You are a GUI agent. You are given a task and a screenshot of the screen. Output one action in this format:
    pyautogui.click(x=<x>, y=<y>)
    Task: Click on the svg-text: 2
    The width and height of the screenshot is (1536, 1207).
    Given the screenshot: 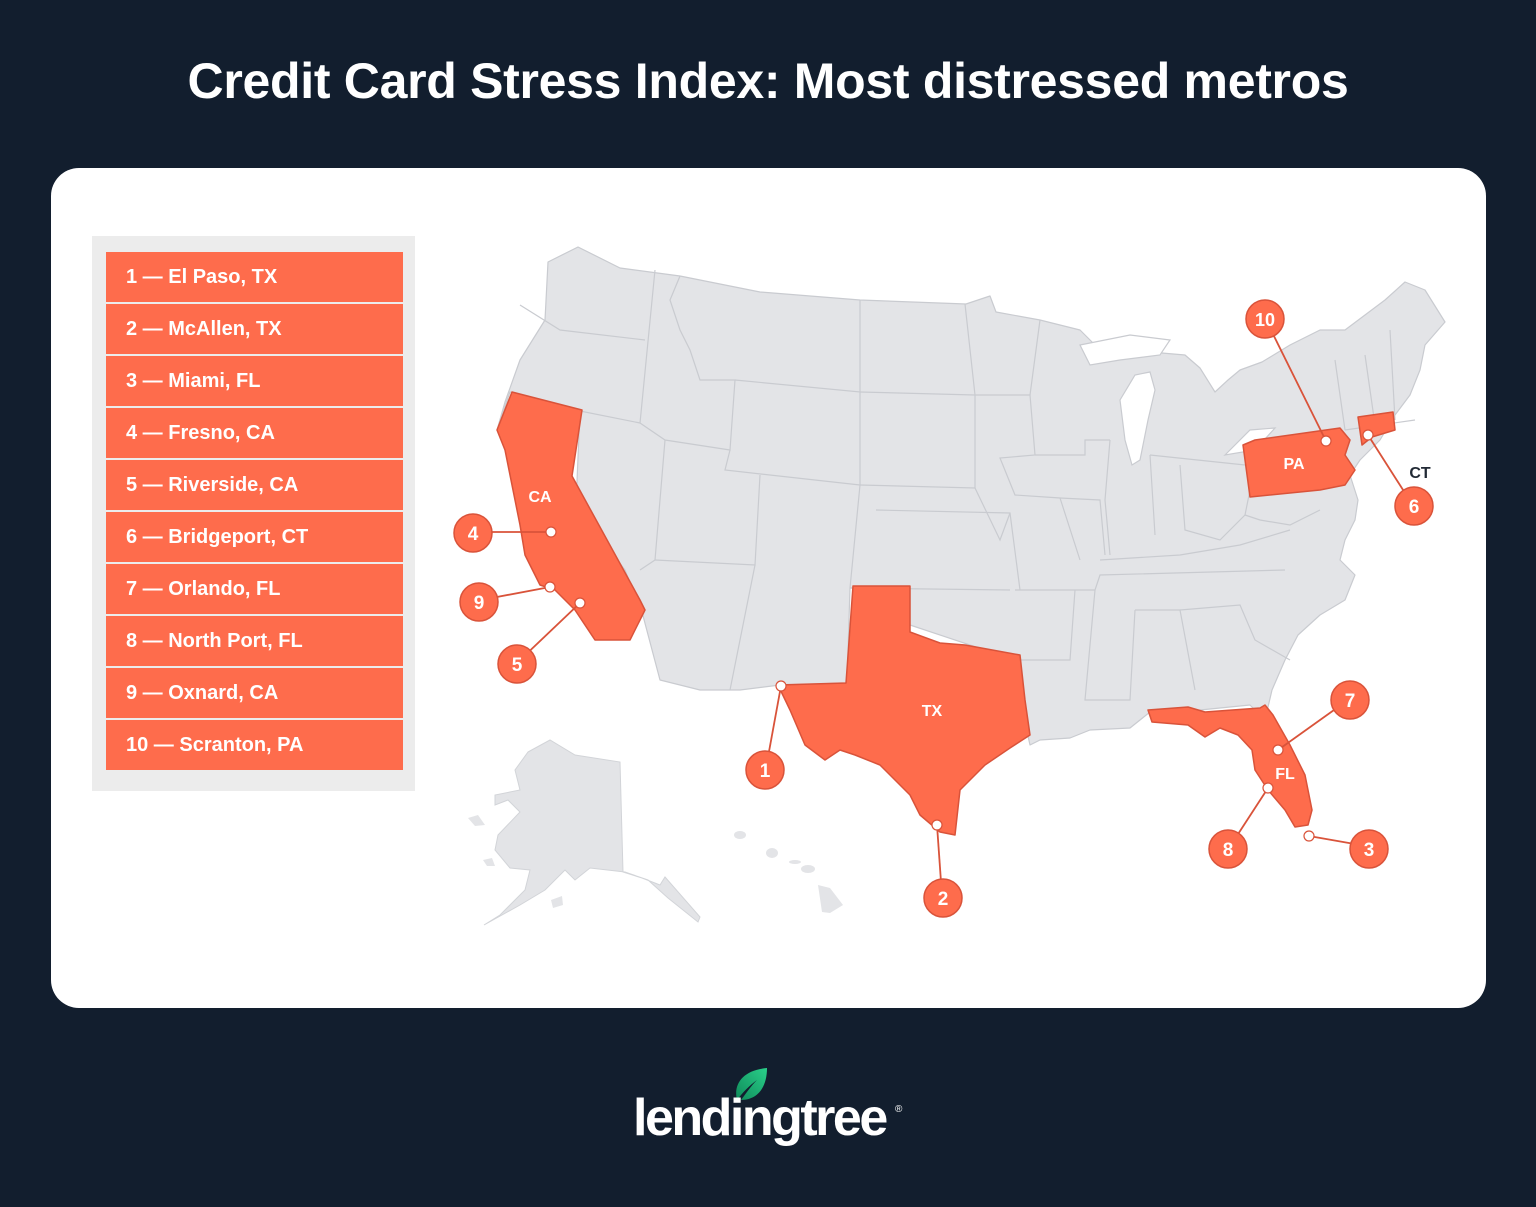 What is the action you would take?
    pyautogui.click(x=943, y=899)
    